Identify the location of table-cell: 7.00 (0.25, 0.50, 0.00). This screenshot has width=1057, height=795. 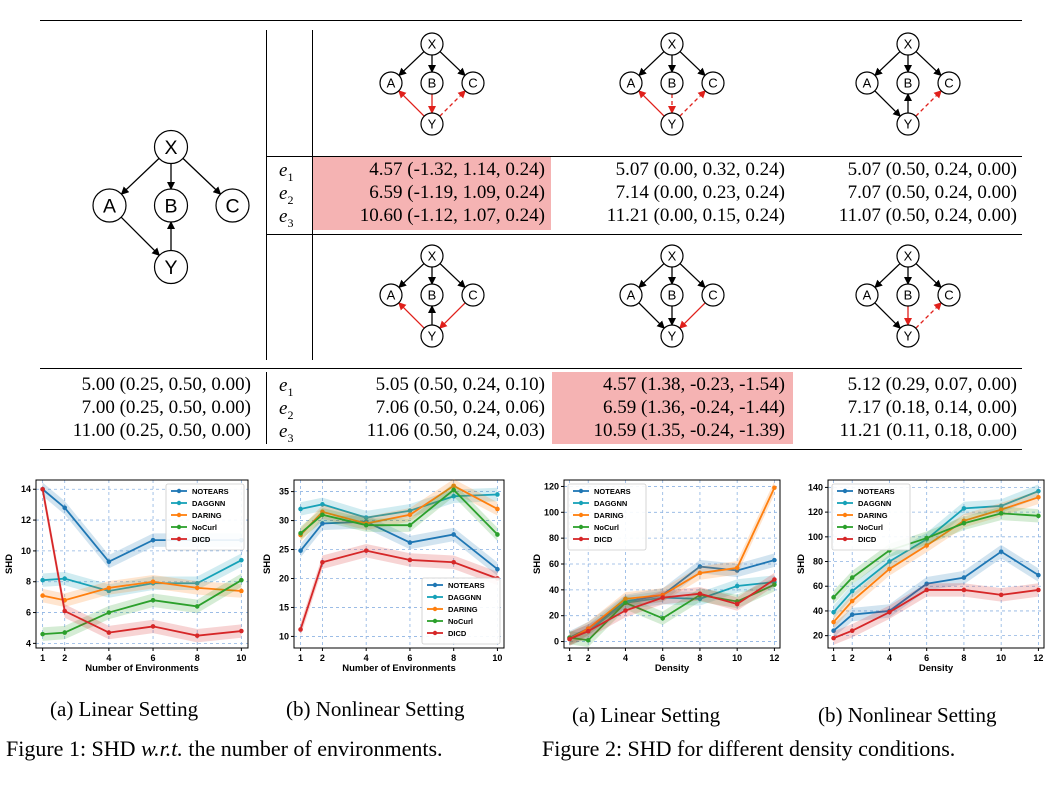
(166, 407).